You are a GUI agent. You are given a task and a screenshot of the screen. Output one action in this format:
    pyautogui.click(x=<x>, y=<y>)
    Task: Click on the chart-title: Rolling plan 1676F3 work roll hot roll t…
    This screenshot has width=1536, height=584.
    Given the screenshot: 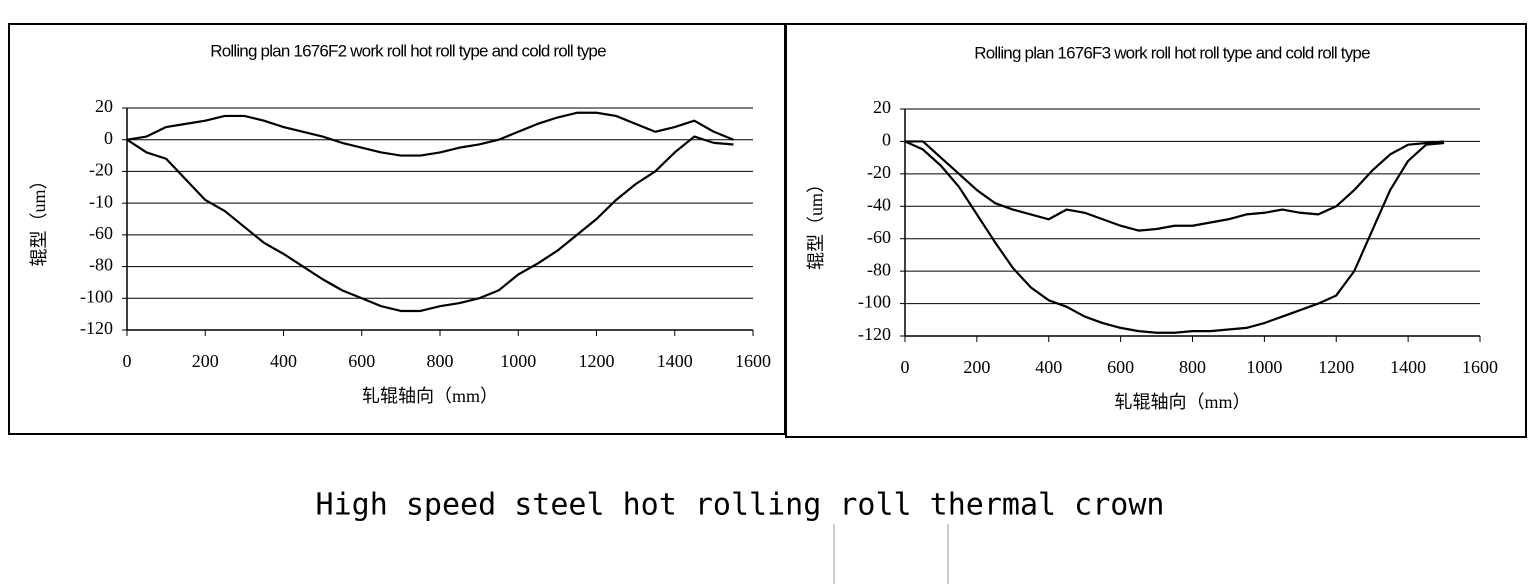 What is the action you would take?
    pyautogui.click(x=1172, y=52)
    